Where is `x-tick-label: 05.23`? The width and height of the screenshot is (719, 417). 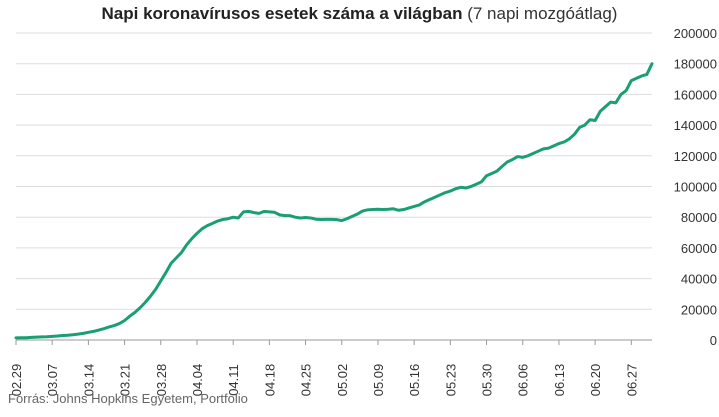 x-tick-label: 05.23 is located at coordinates (450, 380).